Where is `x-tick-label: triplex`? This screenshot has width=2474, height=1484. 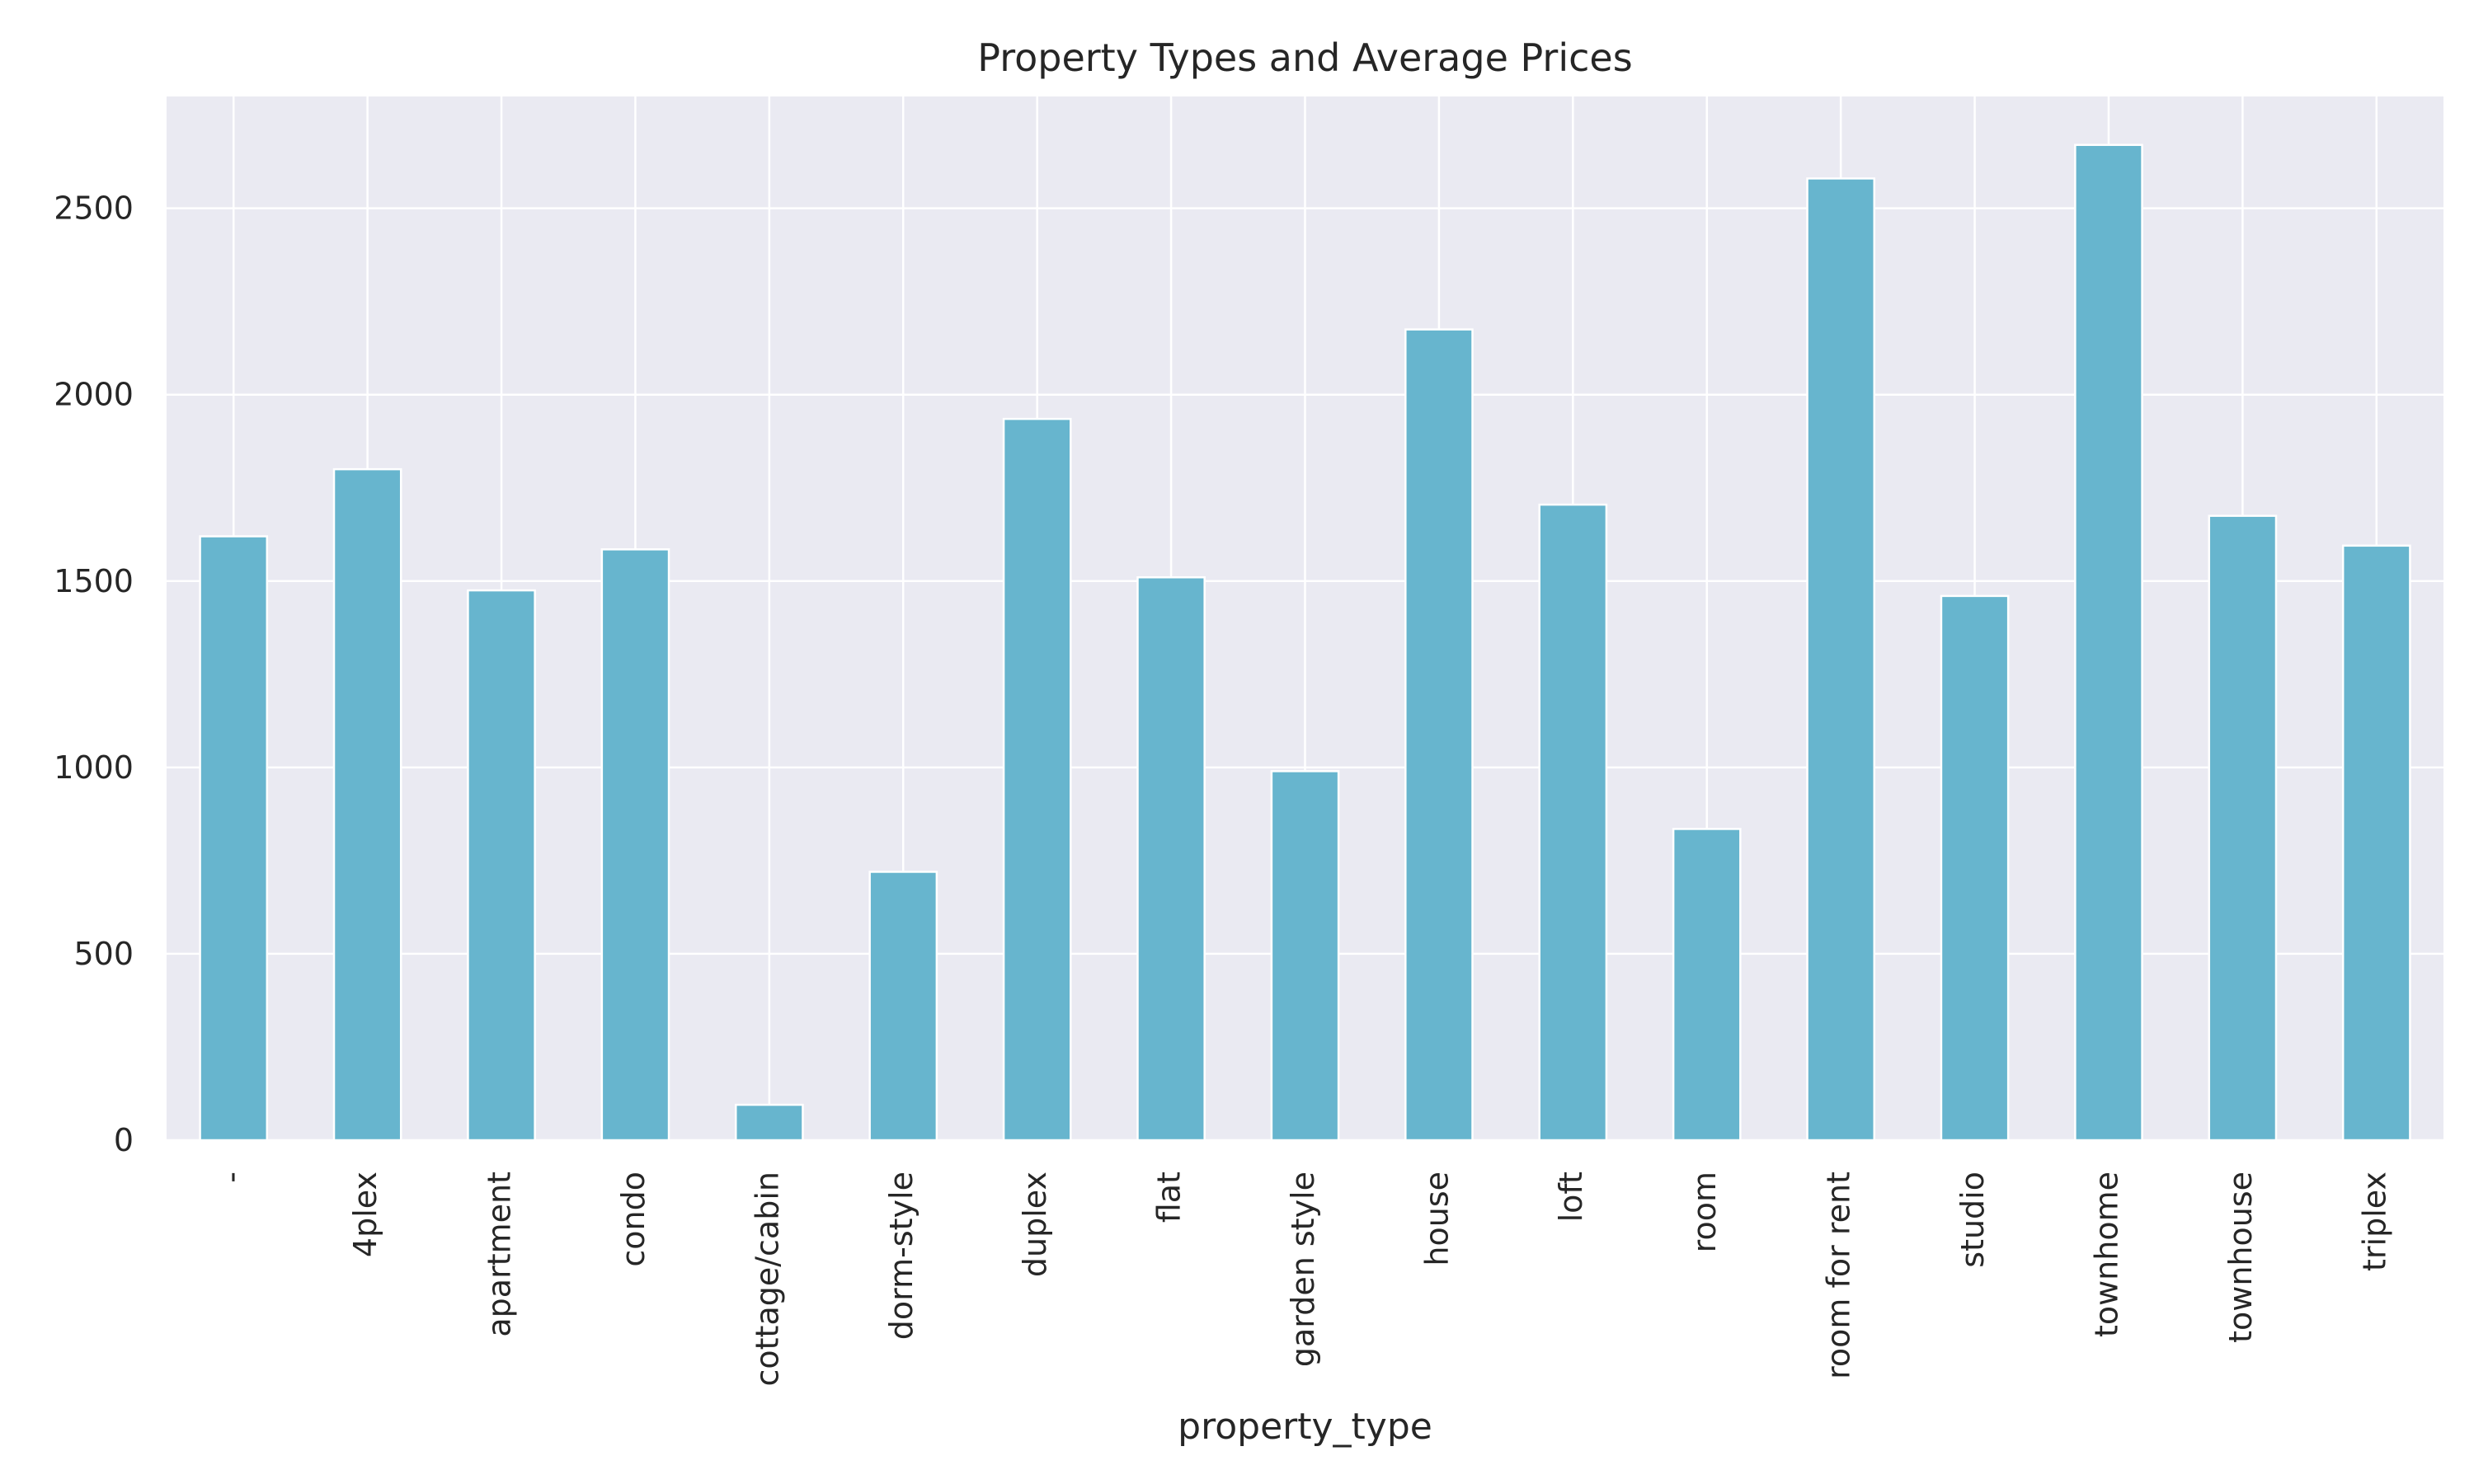 x-tick-label: triplex is located at coordinates (2374, 1221).